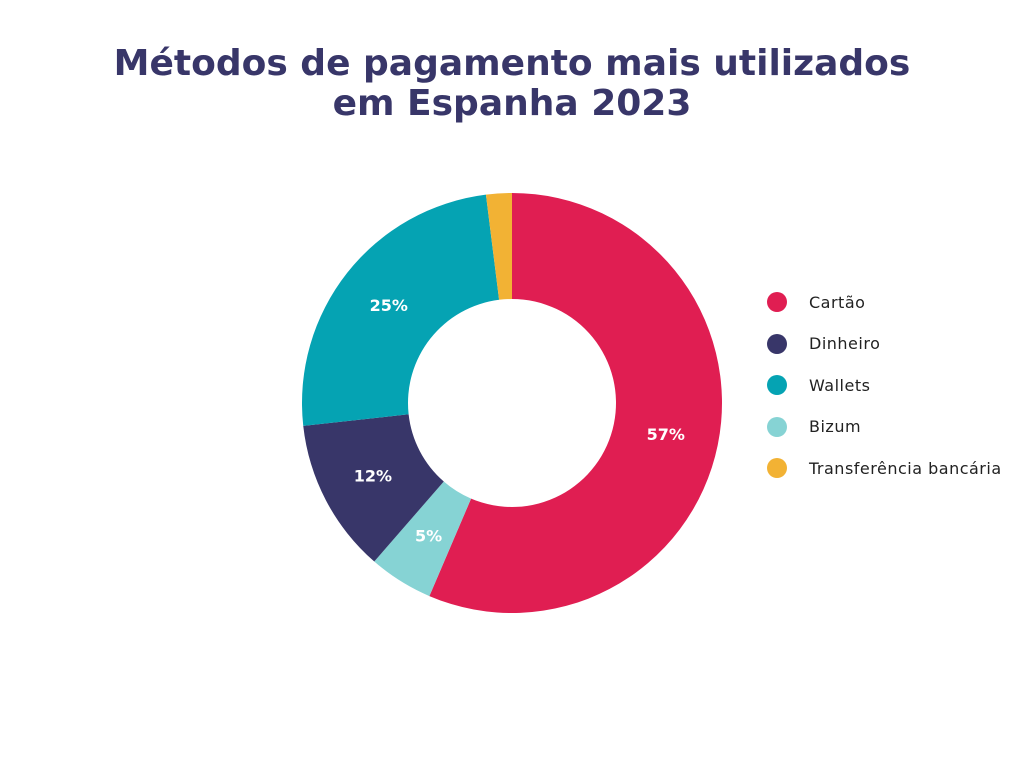 This screenshot has width=1024, height=768. What do you see at coordinates (884, 344) in the screenshot?
I see `legend-item-dinheiro: Dinheiro` at bounding box center [884, 344].